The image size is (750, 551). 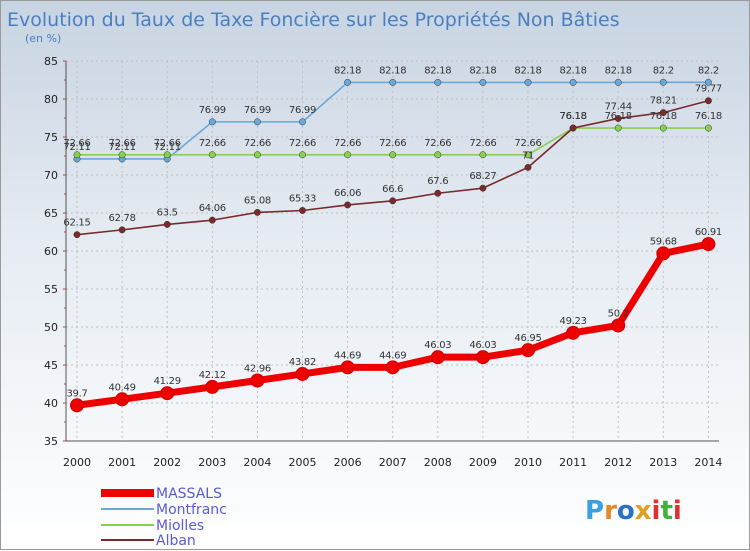 I want to click on y-tick-label: 35, so click(x=51, y=441).